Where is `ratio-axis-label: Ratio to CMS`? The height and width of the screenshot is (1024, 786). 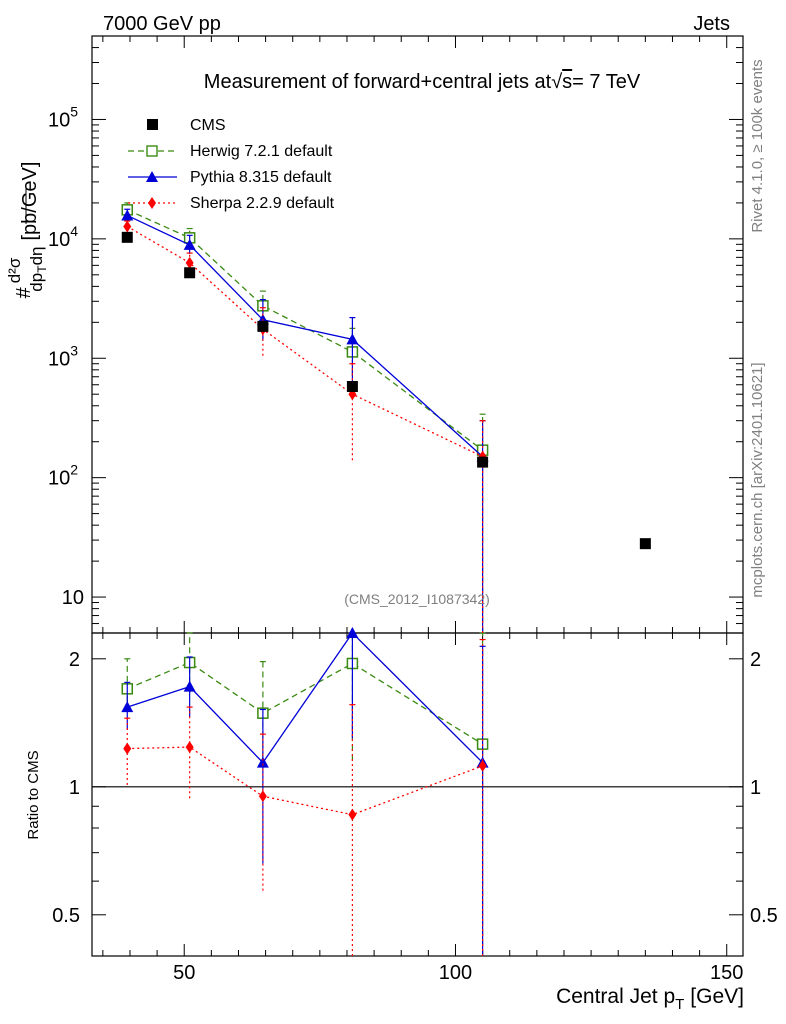 ratio-axis-label: Ratio to CMS is located at coordinates (33, 794).